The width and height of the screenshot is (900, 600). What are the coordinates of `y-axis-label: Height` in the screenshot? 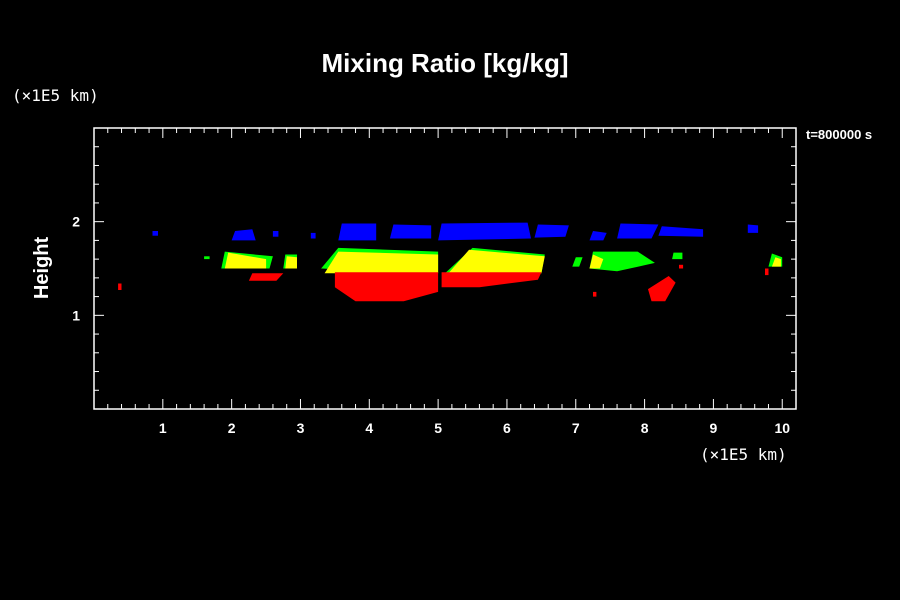 It's located at (42, 268).